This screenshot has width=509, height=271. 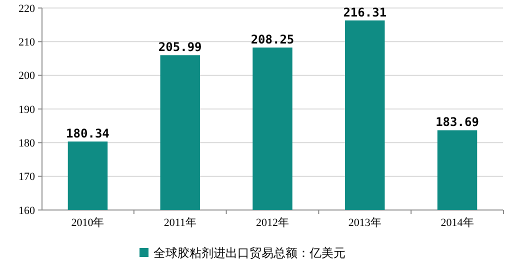 I want to click on y-tick-label: 220, so click(x=27, y=8).